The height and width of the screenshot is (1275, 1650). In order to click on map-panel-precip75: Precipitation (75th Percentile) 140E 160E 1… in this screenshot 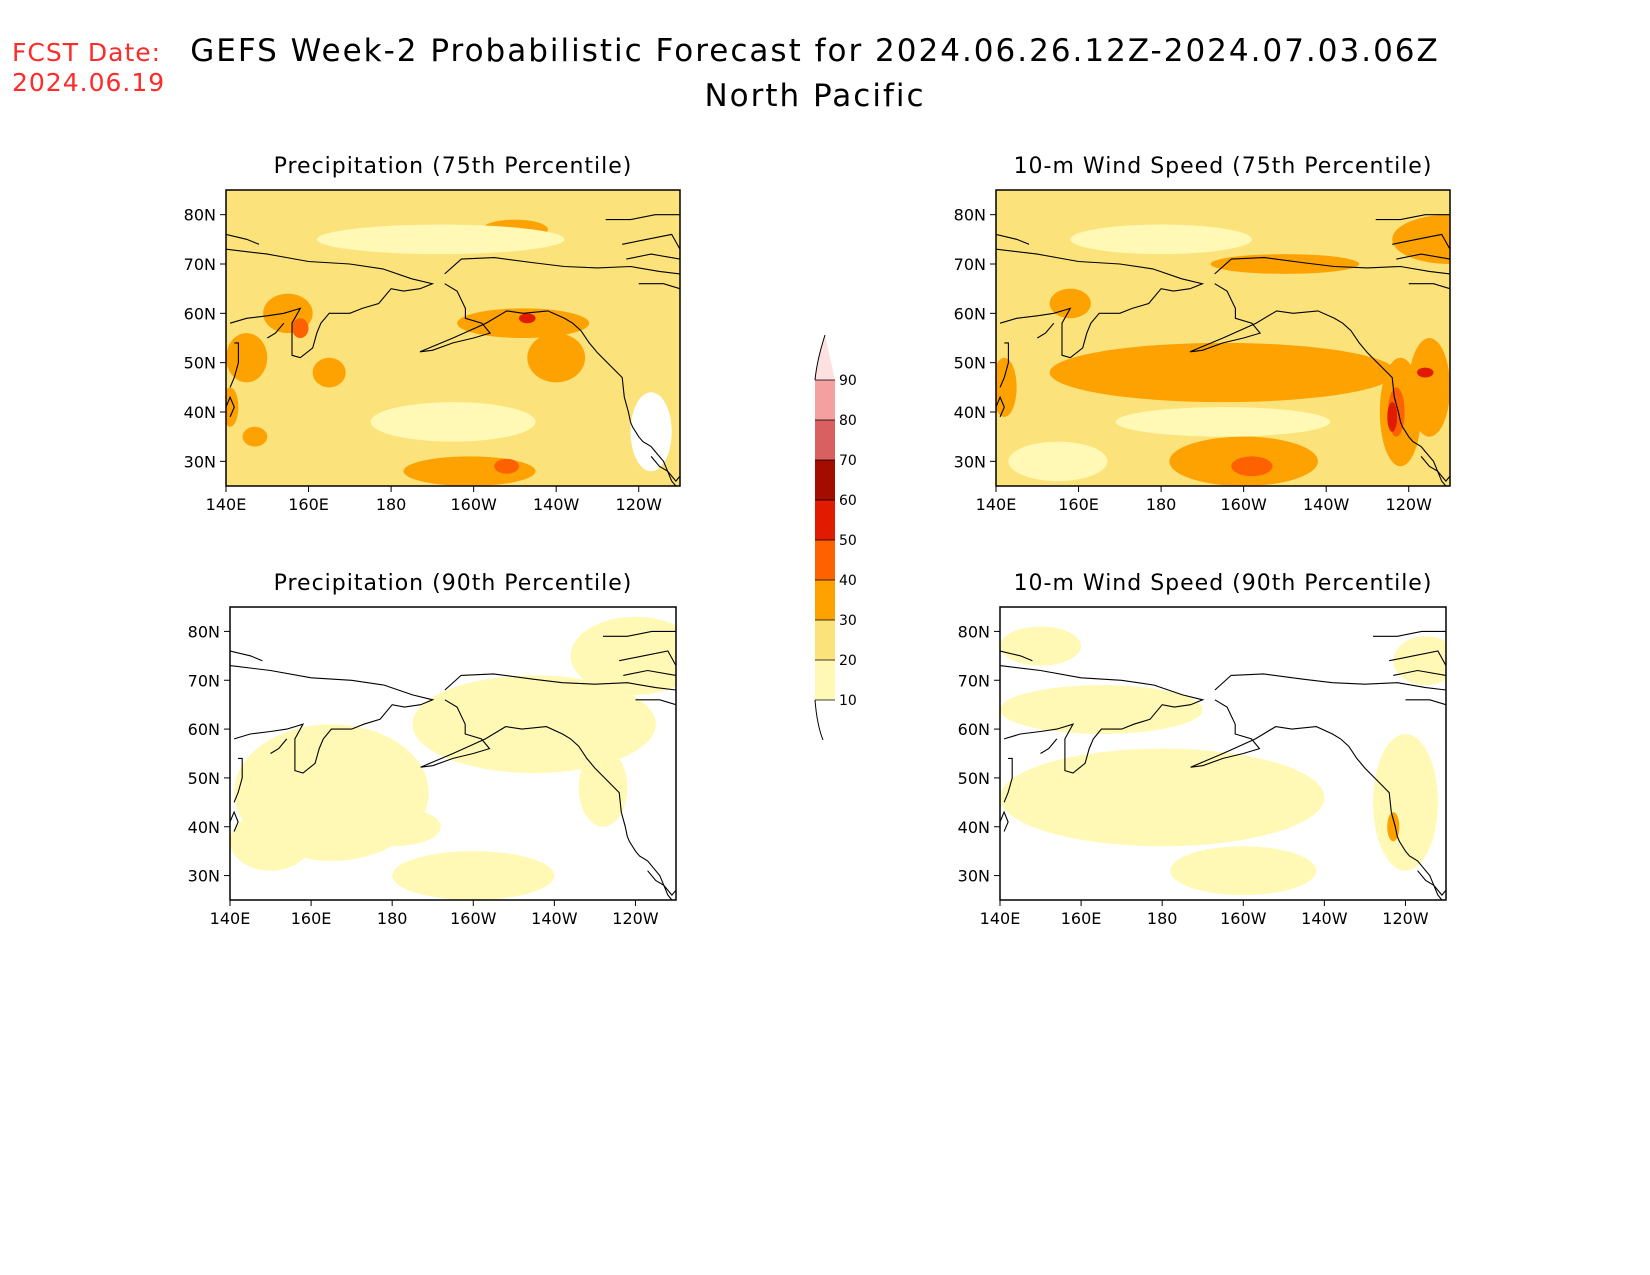, I will do `click(432, 334)`.